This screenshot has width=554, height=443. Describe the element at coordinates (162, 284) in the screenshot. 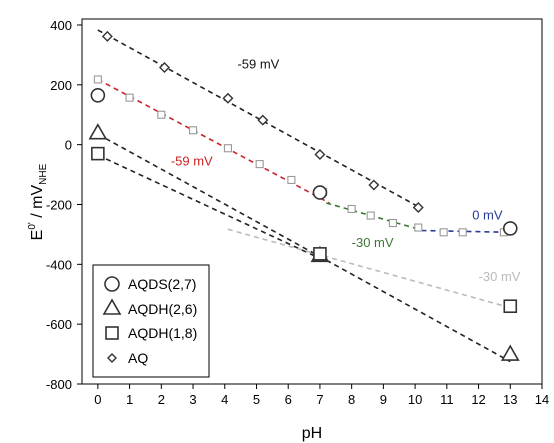

I see `legend-label-aqds27: AQDS(2,7)` at that location.